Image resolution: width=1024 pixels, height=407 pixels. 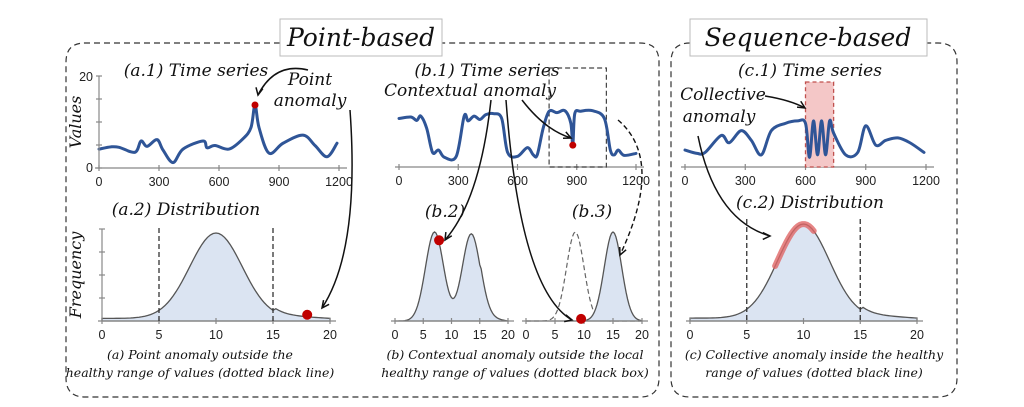 What do you see at coordinates (723, 95) in the screenshot?
I see `collective-anomaly-label-1: Collective` at bounding box center [723, 95].